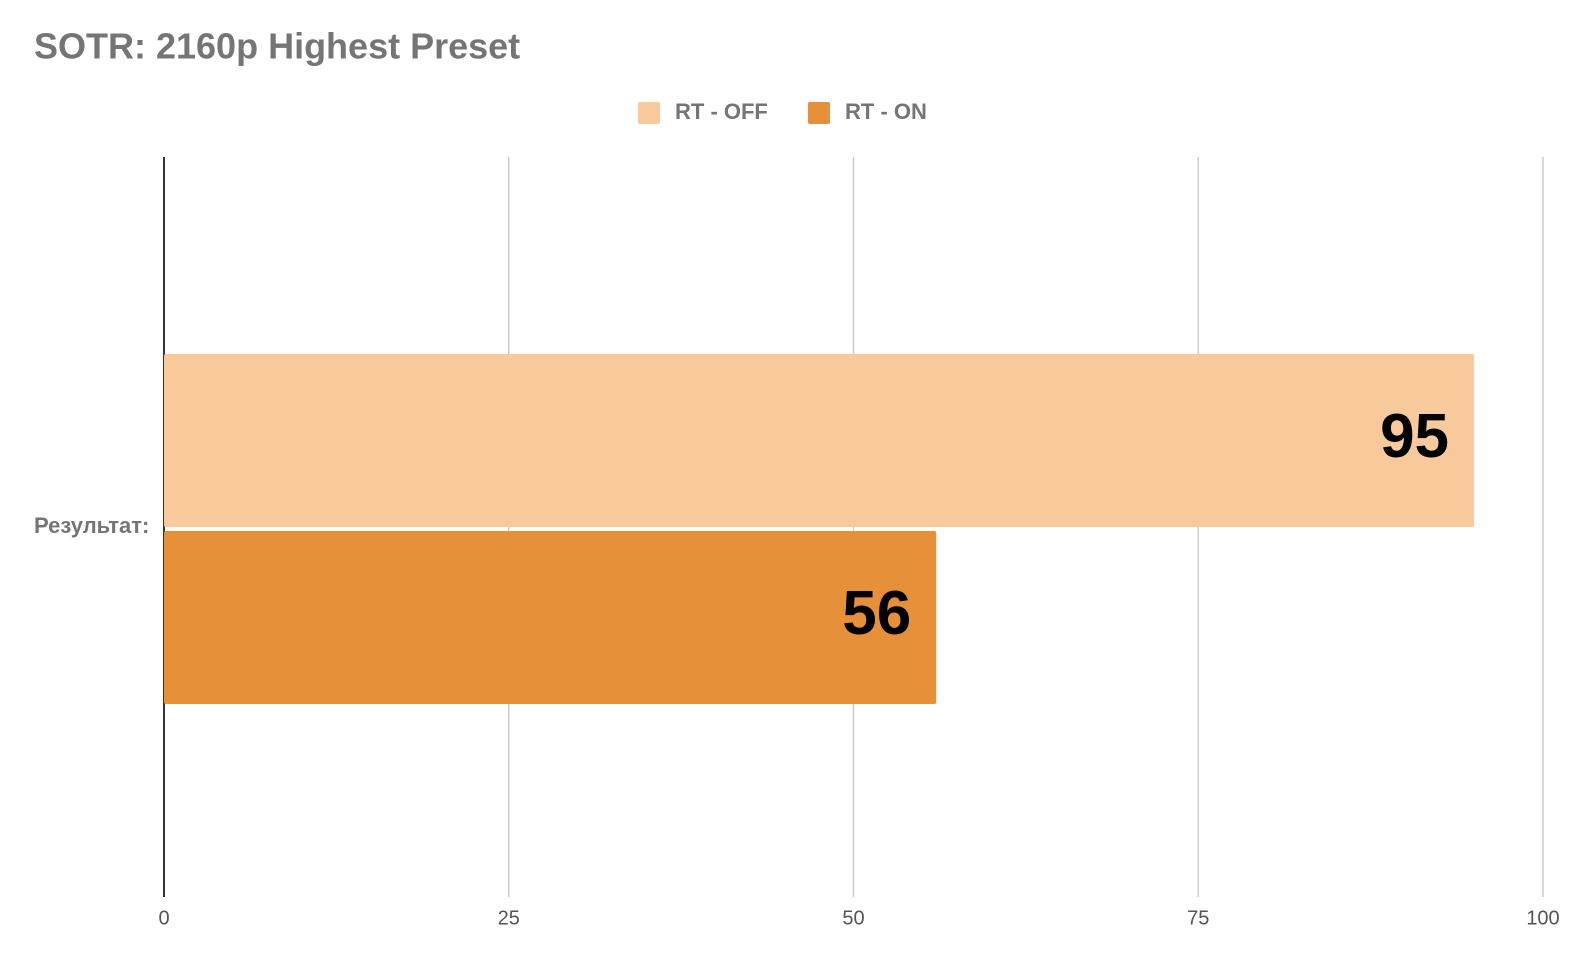  What do you see at coordinates (1198, 918) in the screenshot?
I see `x-tick-label: 75` at bounding box center [1198, 918].